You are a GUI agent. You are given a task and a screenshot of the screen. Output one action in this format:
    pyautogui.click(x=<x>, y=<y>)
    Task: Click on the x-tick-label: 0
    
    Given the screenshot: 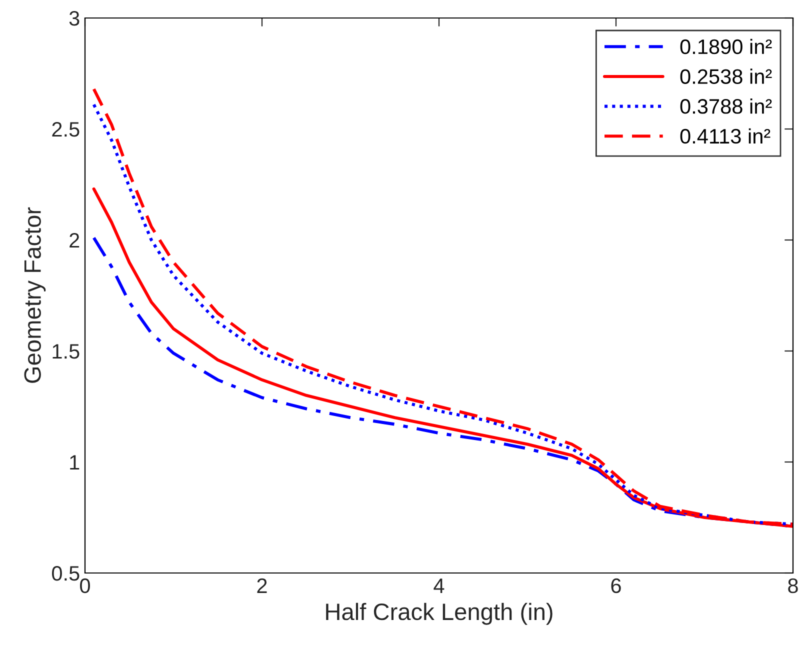 What is the action you would take?
    pyautogui.click(x=85, y=586)
    